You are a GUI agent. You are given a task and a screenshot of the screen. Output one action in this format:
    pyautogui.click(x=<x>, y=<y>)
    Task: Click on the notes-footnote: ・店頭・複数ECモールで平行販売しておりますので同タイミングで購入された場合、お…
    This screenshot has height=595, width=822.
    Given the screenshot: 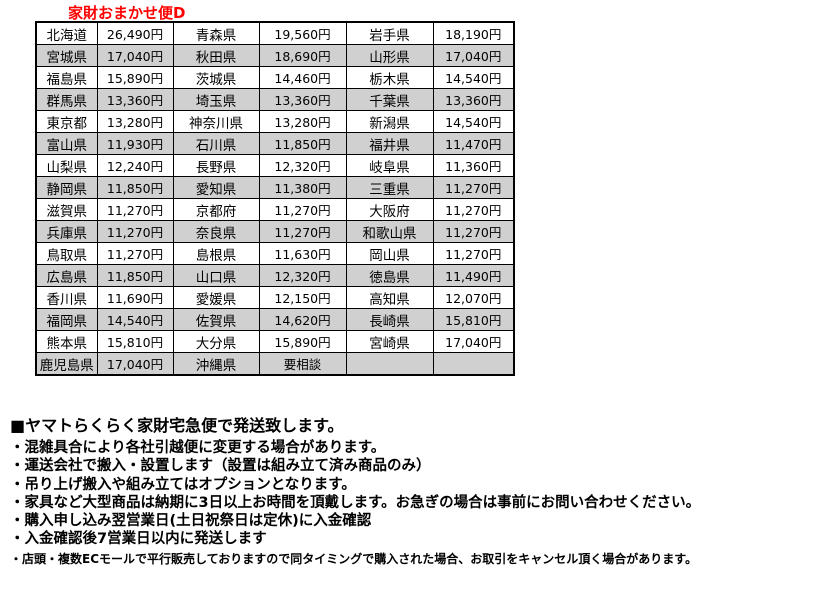 What is the action you would take?
    pyautogui.click(x=354, y=559)
    